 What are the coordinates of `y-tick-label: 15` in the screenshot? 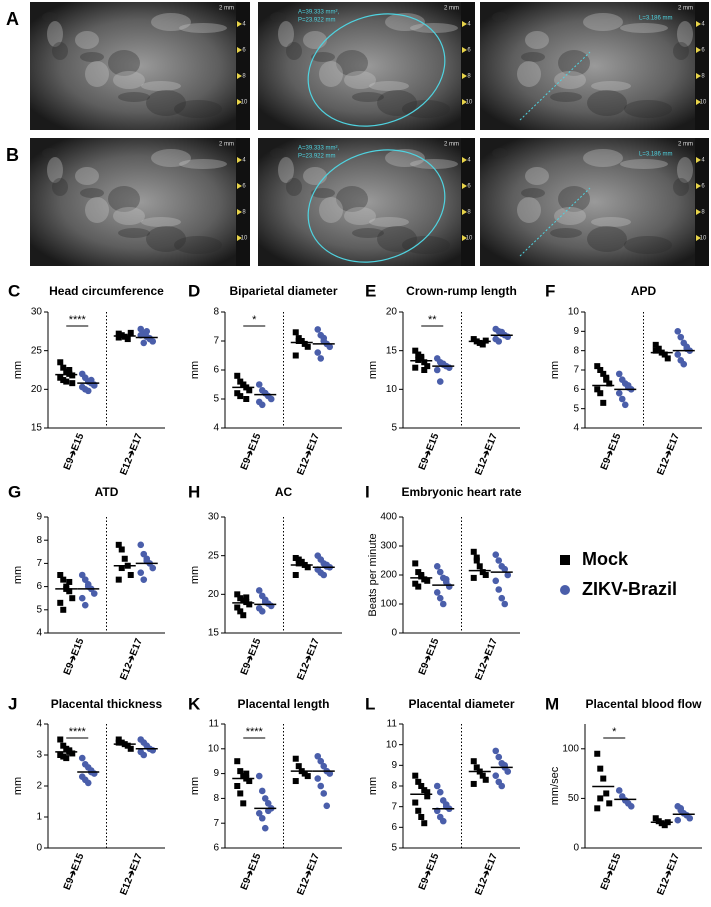 It's located at (37, 428).